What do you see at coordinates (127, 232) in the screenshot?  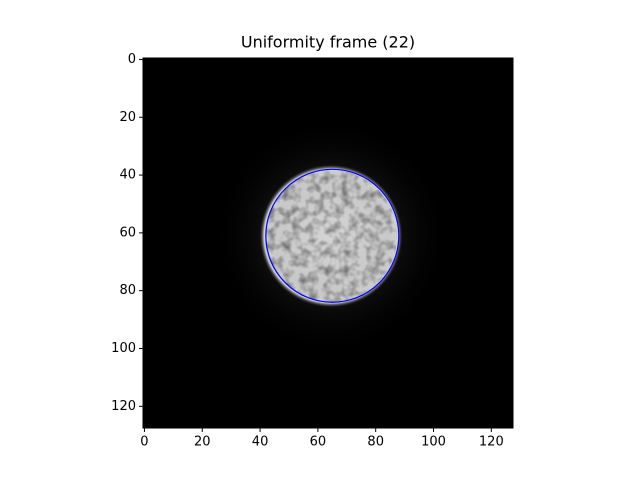 I see `y-tick-label: 60` at bounding box center [127, 232].